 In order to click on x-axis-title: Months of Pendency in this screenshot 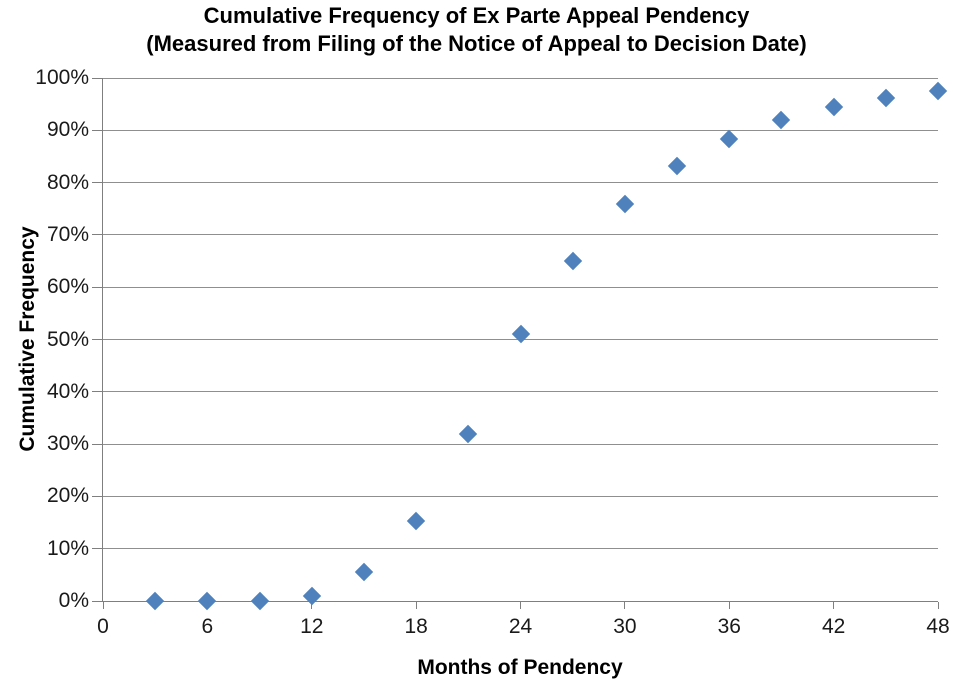, I will do `click(520, 667)`.